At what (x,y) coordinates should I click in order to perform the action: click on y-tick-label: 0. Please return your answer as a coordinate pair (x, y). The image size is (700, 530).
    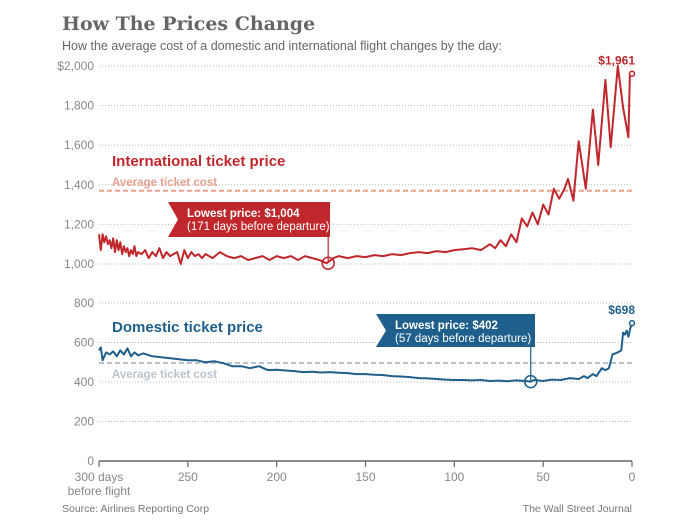
    Looking at the image, I should click on (90, 461).